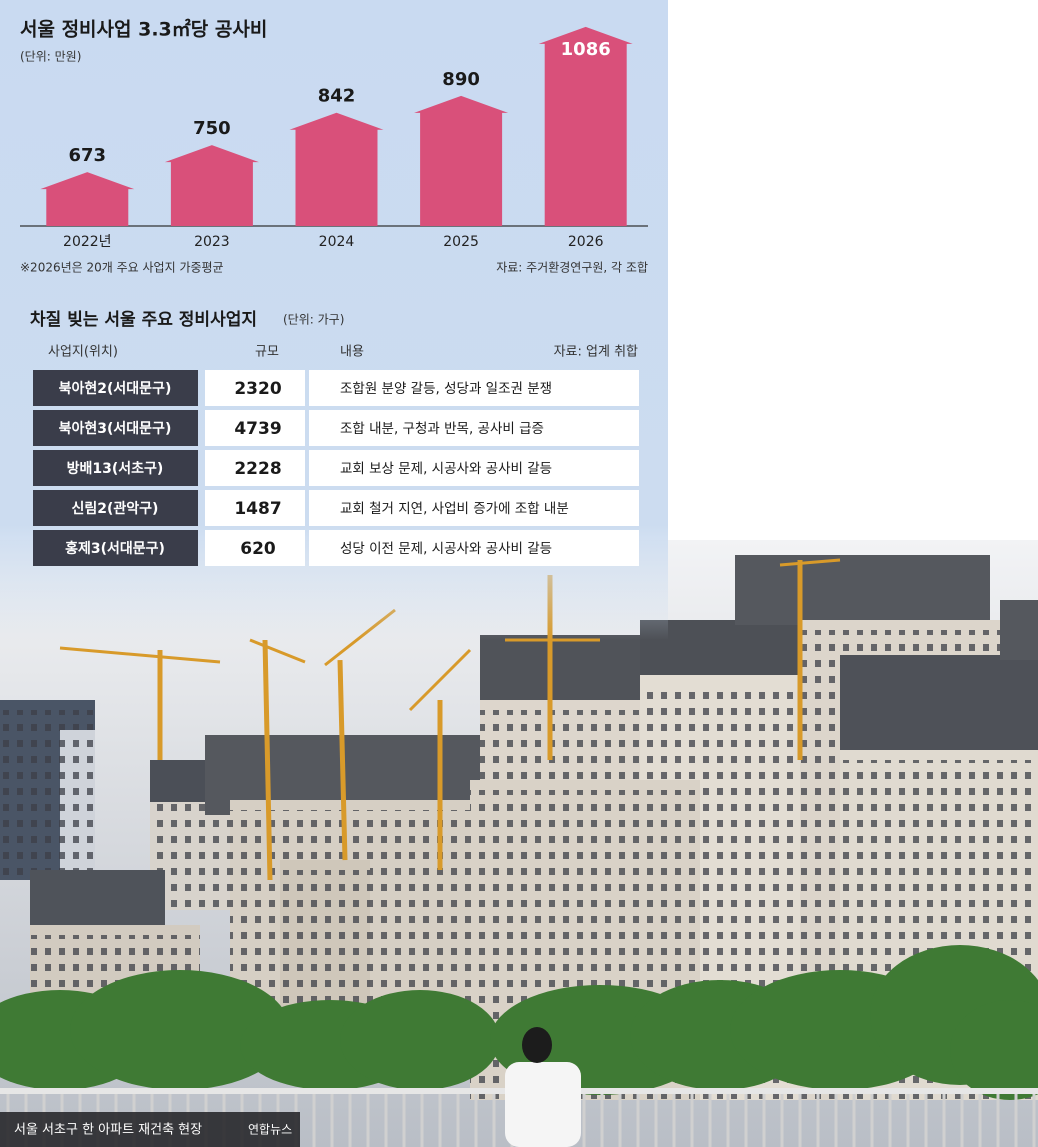 The height and width of the screenshot is (1147, 1038). What do you see at coordinates (442, 429) in the screenshot?
I see `row-content: 조합 내분, 구청과 반목, 공사비 급증` at bounding box center [442, 429].